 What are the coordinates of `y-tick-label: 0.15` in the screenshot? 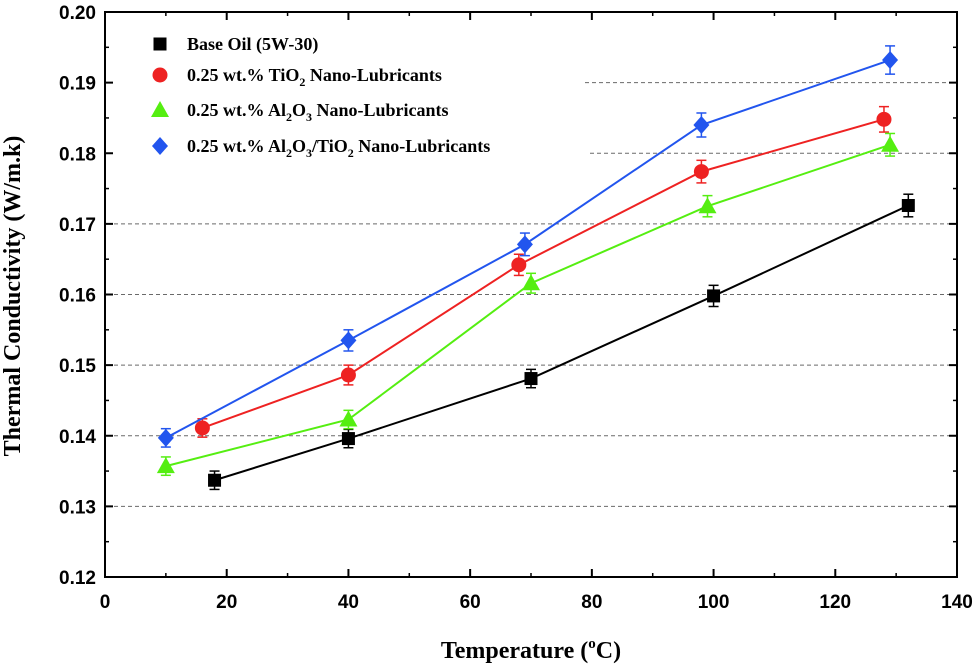 It's located at (77, 366).